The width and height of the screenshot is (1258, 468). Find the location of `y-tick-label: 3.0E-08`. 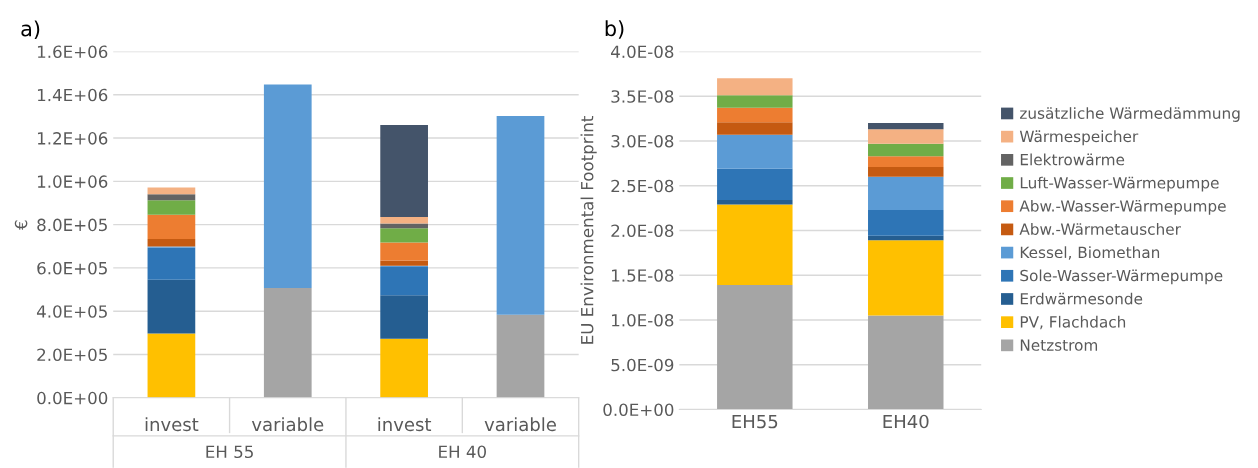

y-tick-label: 3.0E-08 is located at coordinates (642, 141).